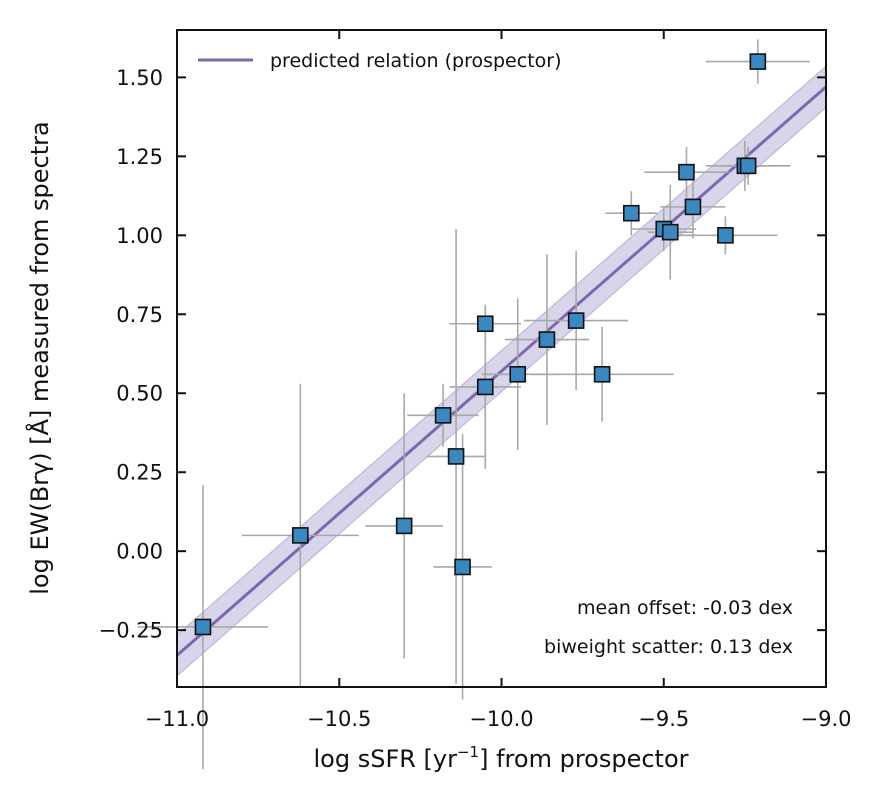 This screenshot has height=805, width=889. Describe the element at coordinates (668, 647) in the screenshot. I see `biweight-scatter-annotation: biweight scatter: 0.13 dex` at that location.